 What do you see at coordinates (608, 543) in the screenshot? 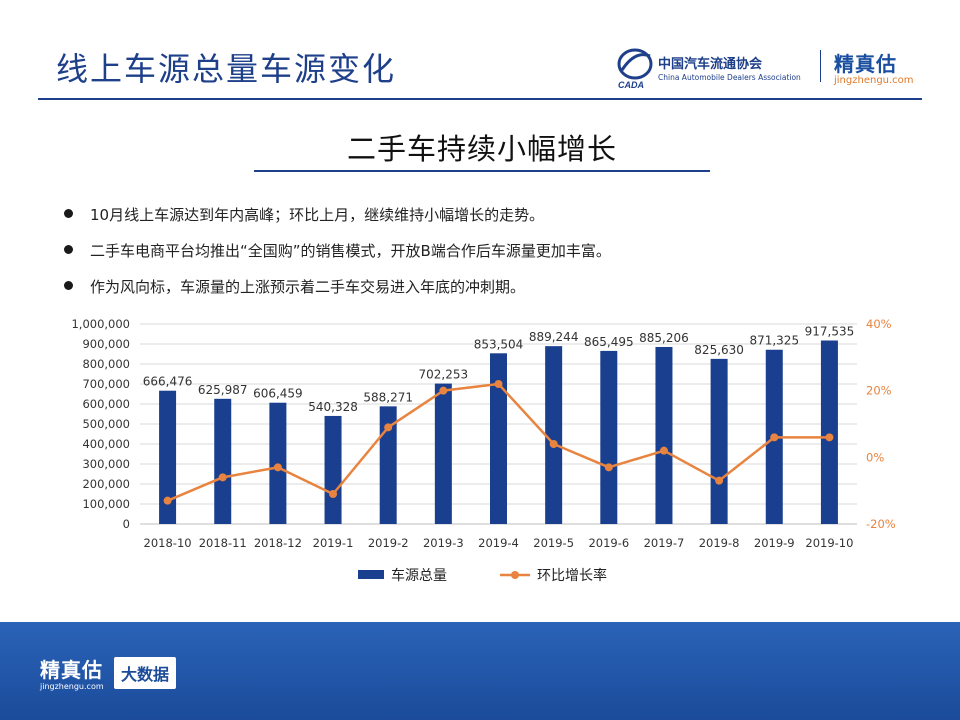
I see `x-tick-label: 2019-6` at bounding box center [608, 543].